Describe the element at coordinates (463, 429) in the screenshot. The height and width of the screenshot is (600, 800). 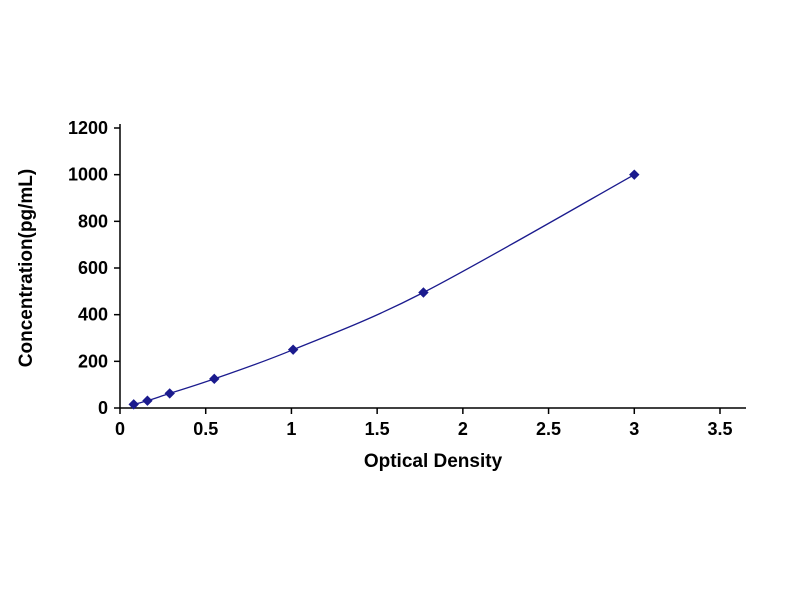
I see `x-tick-label: 2` at that location.